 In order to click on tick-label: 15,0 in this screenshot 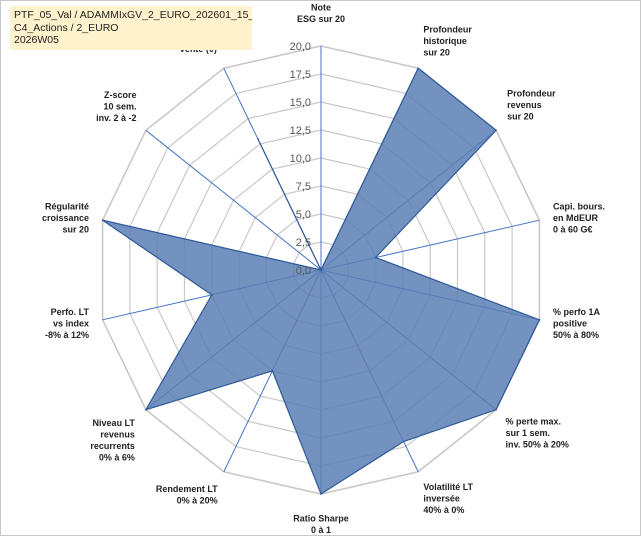, I will do `click(300, 103)`.